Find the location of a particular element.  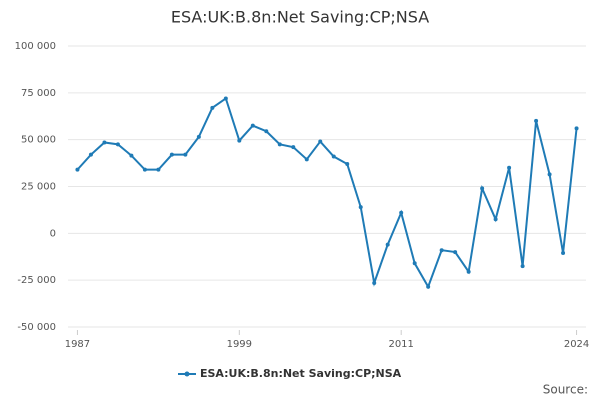

legend-label: ESA:UK:B.8n:Net Saving:CP;NSA is located at coordinates (301, 373).